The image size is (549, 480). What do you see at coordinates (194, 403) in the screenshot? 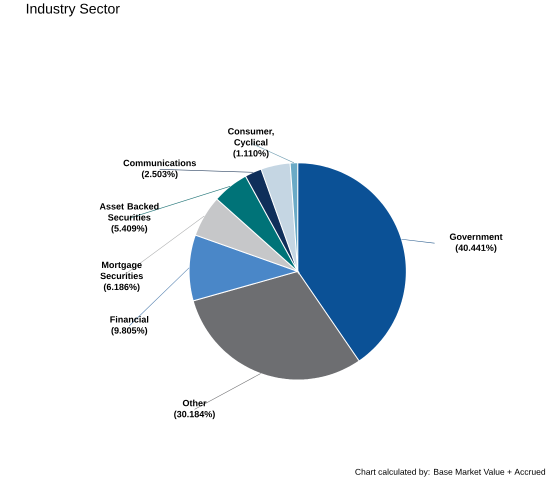
I see `slice-label: Other` at bounding box center [194, 403].